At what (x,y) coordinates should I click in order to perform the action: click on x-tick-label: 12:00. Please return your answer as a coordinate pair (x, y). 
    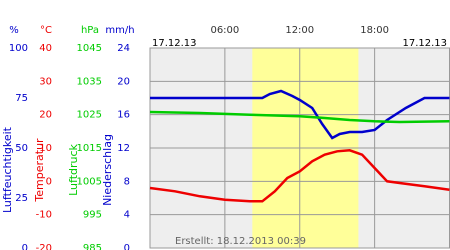
    Looking at the image, I should click on (299, 30).